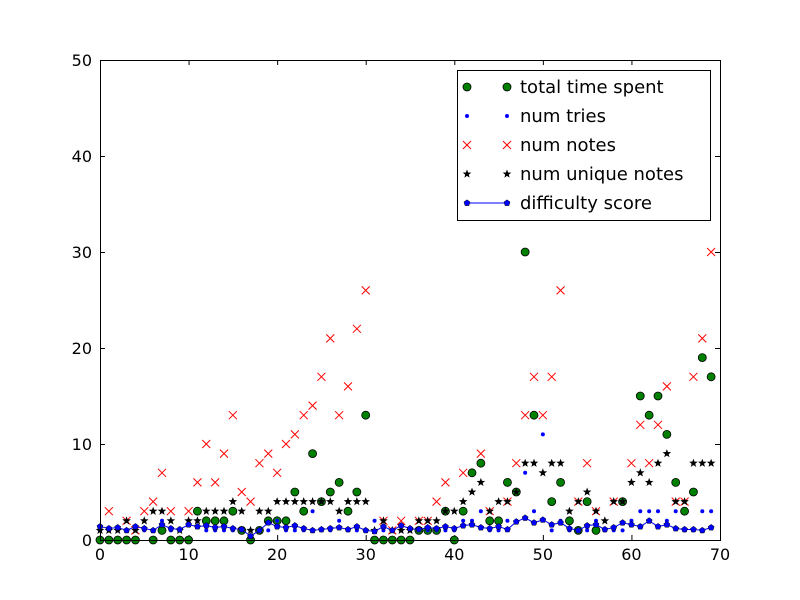  I want to click on legend-label: num tries, so click(563, 116).